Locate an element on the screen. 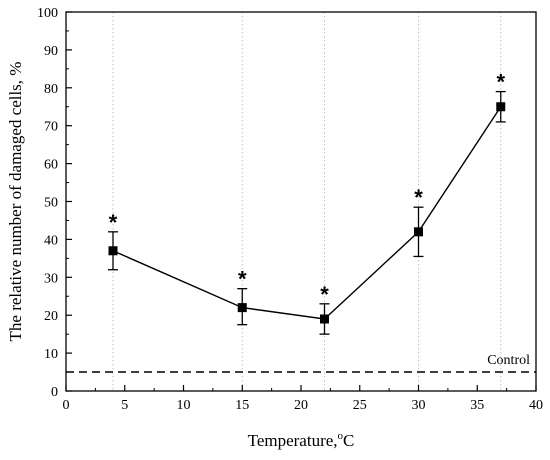 Image resolution: width=550 pixels, height=460 pixels. y-tick-label: 0 is located at coordinates (54, 392).